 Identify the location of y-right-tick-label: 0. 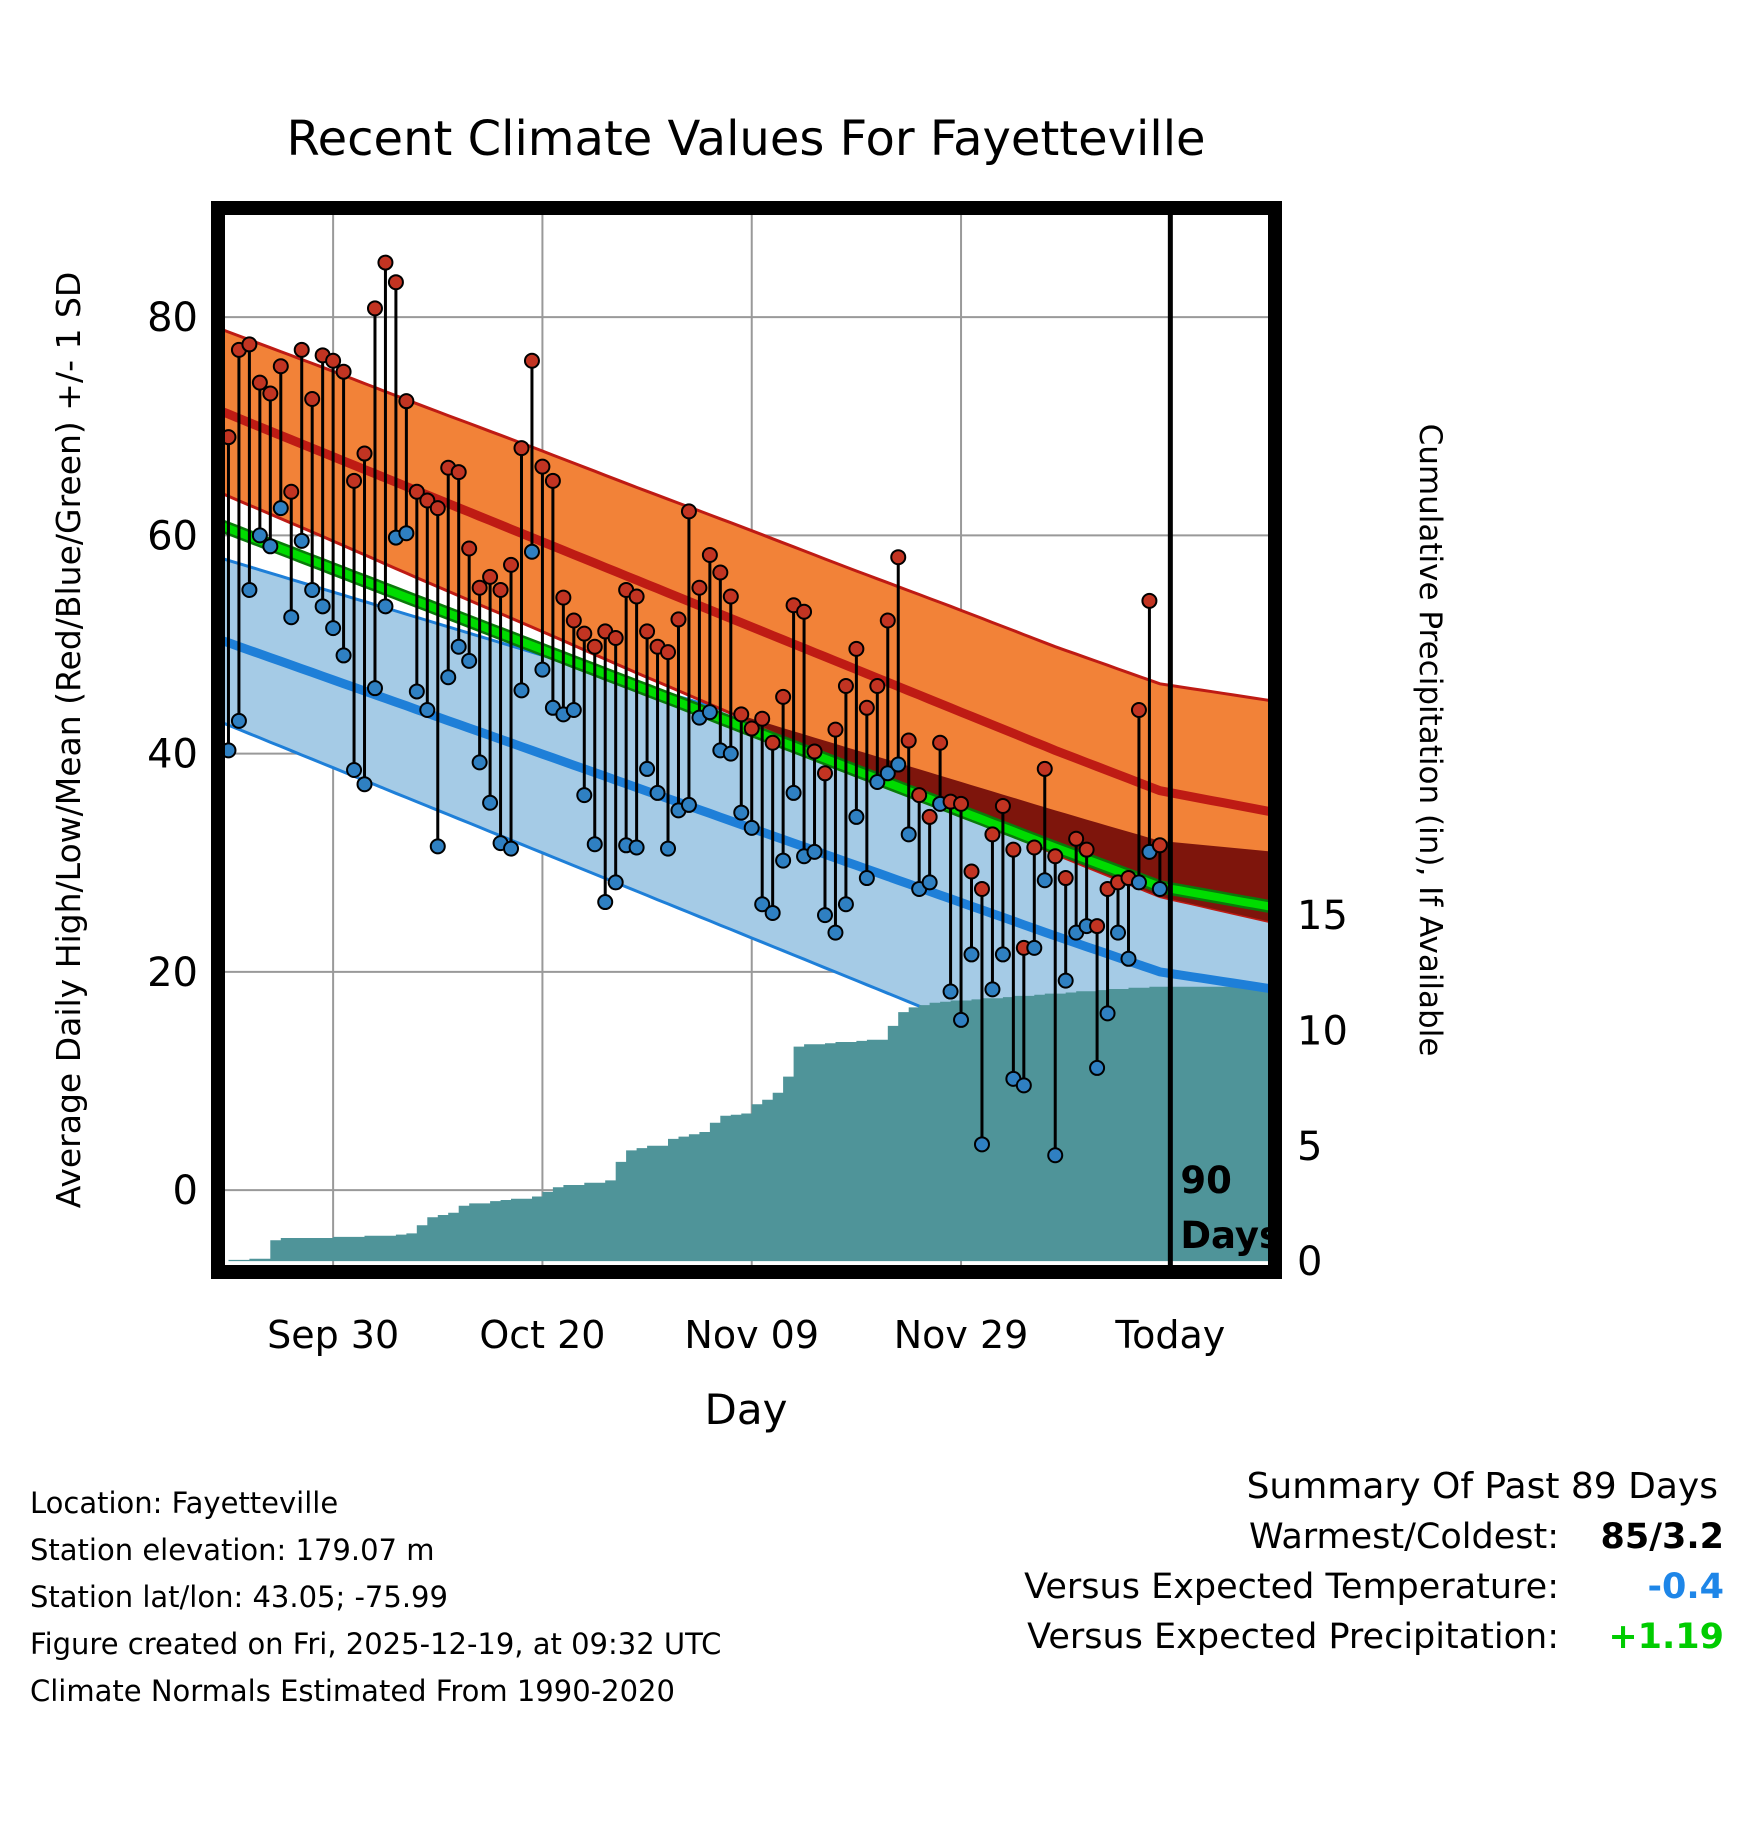
(1309, 1262).